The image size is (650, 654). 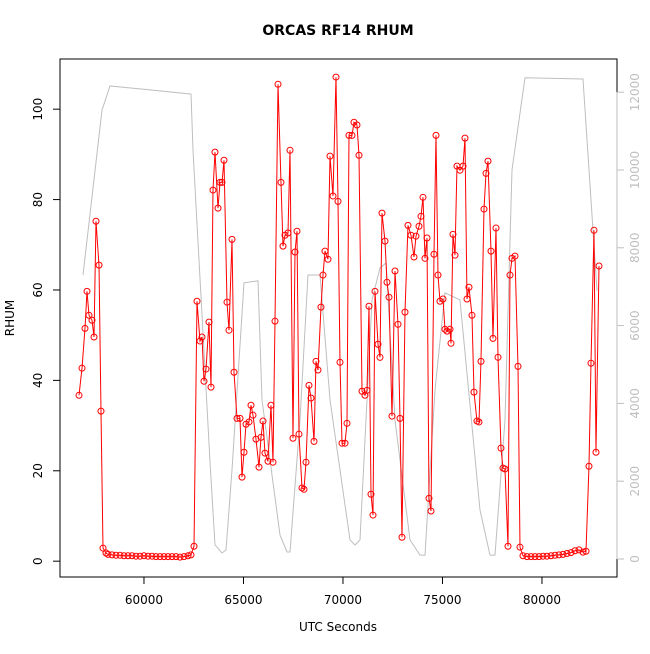 What do you see at coordinates (635, 325) in the screenshot?
I see `y2-tick-label: 6000` at bounding box center [635, 325].